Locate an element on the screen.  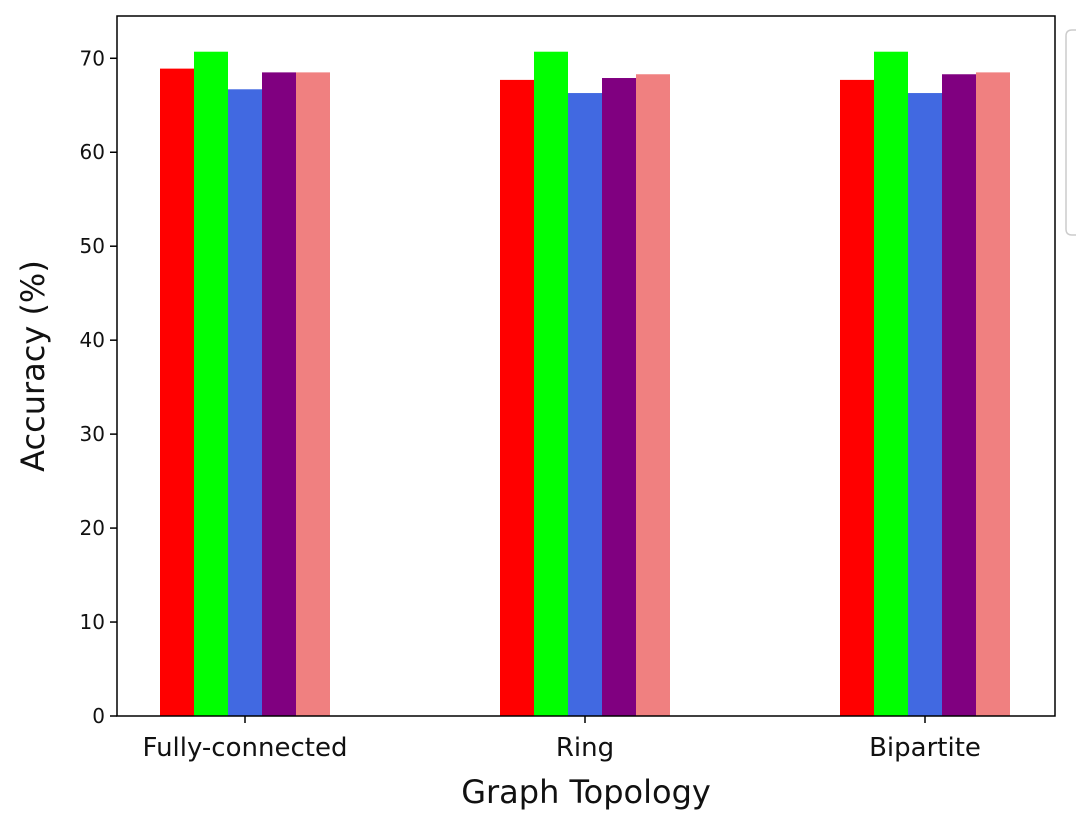
y-tick-label: 30 is located at coordinates (92, 434).